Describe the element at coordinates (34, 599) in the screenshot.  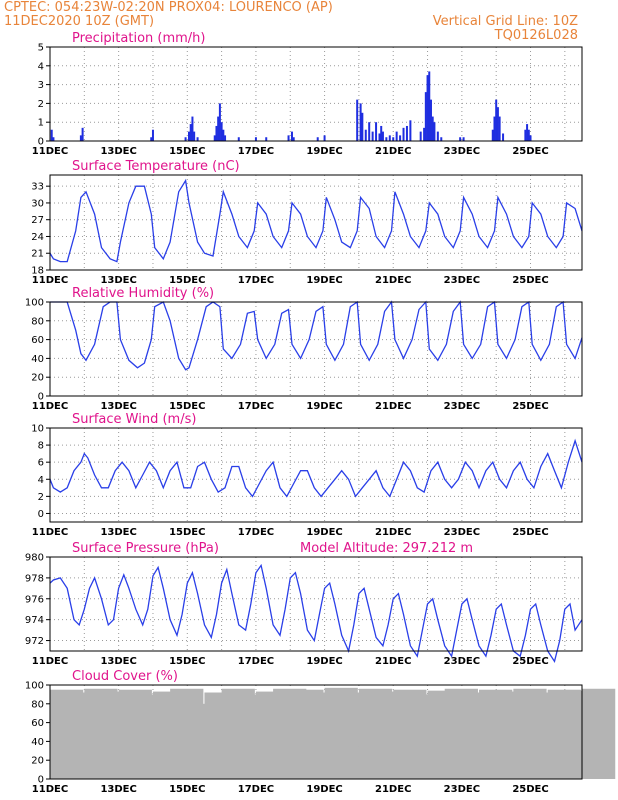
I see `y-tick-label: 976` at that location.